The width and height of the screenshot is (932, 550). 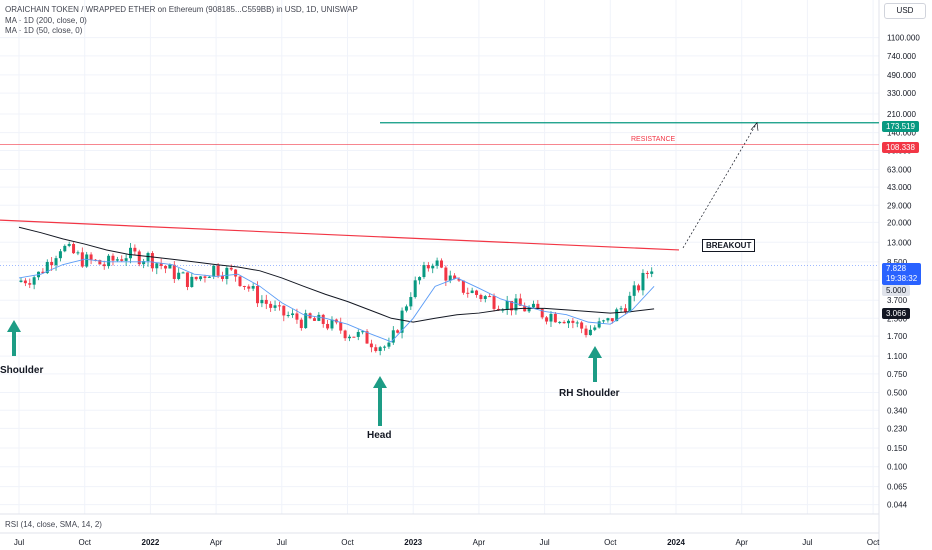 What do you see at coordinates (896, 290) in the screenshot?
I see `ma-50-price-tag: 5.000` at bounding box center [896, 290].